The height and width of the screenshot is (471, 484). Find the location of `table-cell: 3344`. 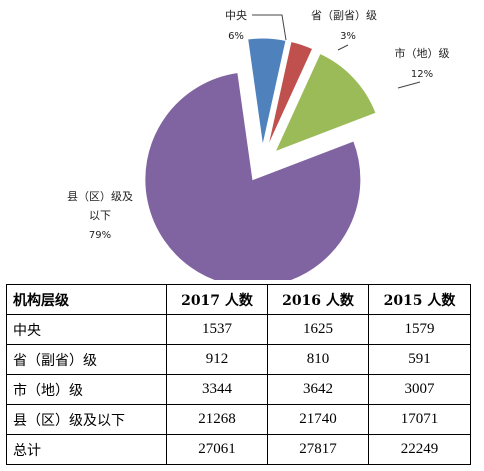

table-cell: 3344 is located at coordinates (217, 389).